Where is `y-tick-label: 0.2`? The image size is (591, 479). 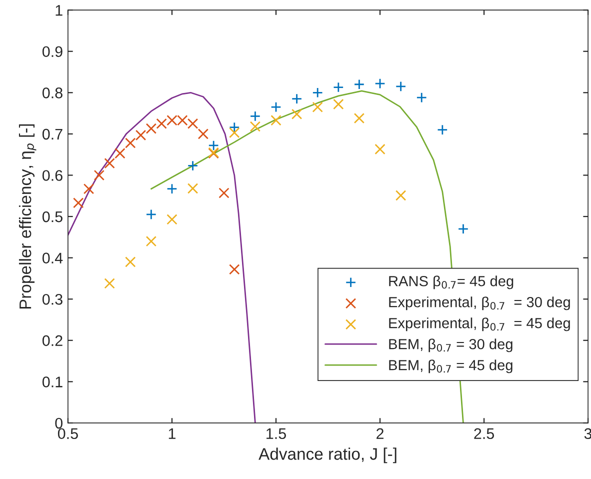 y-tick-label: 0.2 is located at coordinates (52, 340).